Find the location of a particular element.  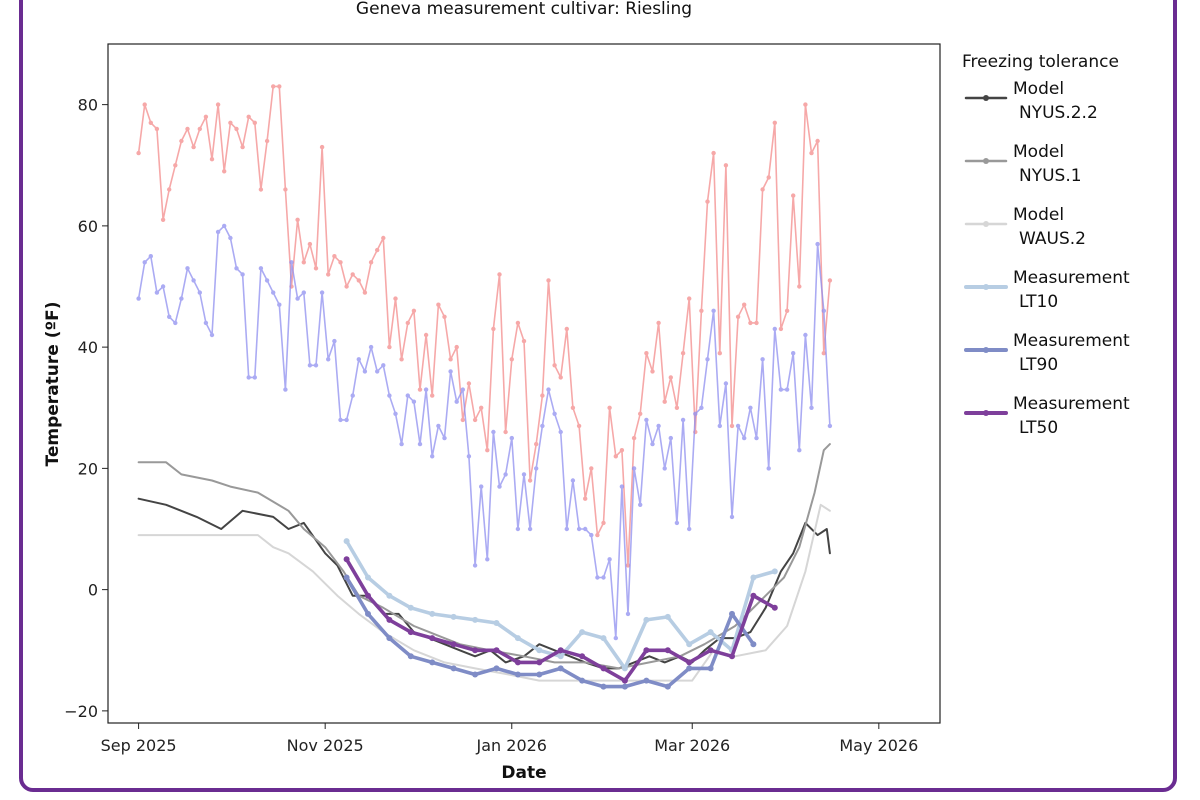

legend-label-line1: Measurement is located at coordinates (1071, 404).